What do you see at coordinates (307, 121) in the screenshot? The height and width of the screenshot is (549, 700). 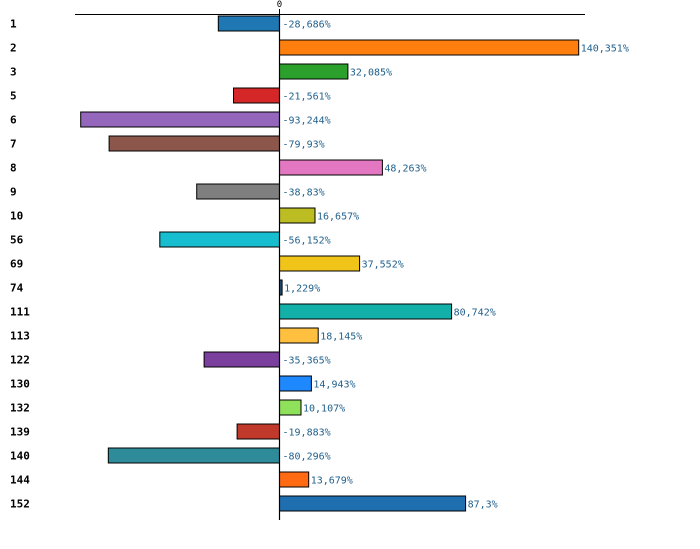 I see `value-label-6: -93,244%` at bounding box center [307, 121].